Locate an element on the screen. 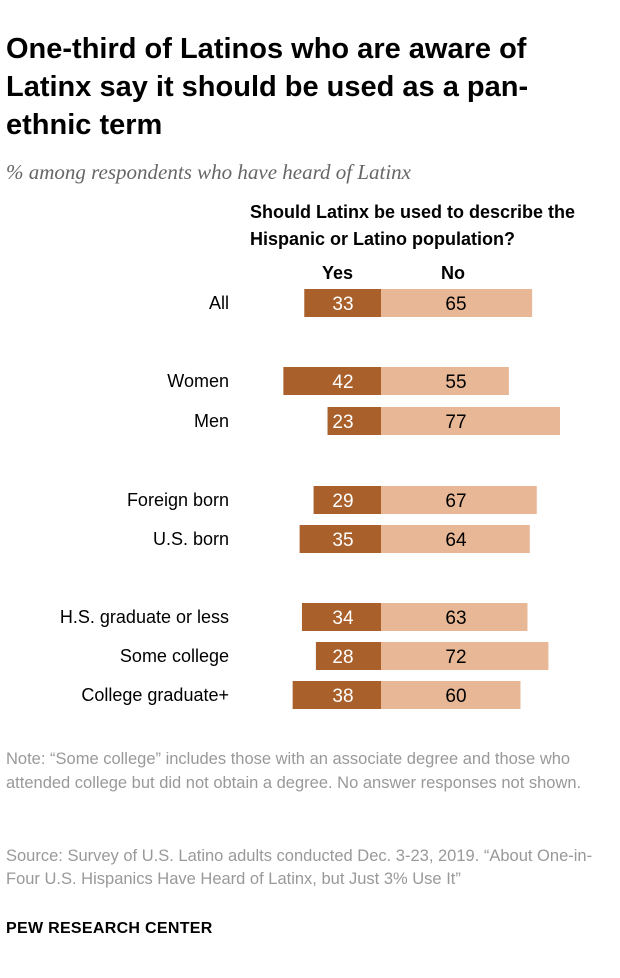 The width and height of the screenshot is (620, 978). bar-yes-college-graduate is located at coordinates (336, 695).